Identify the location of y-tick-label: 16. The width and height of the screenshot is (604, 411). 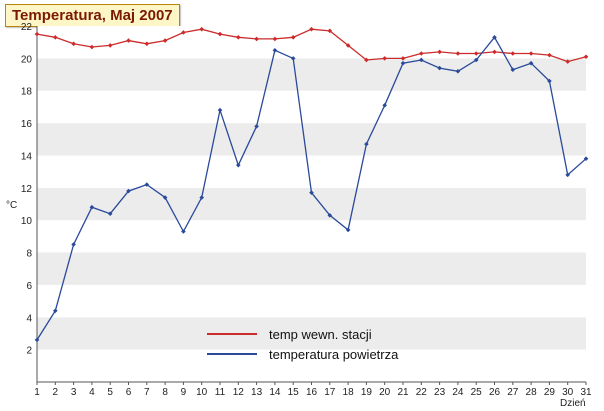
(27, 124).